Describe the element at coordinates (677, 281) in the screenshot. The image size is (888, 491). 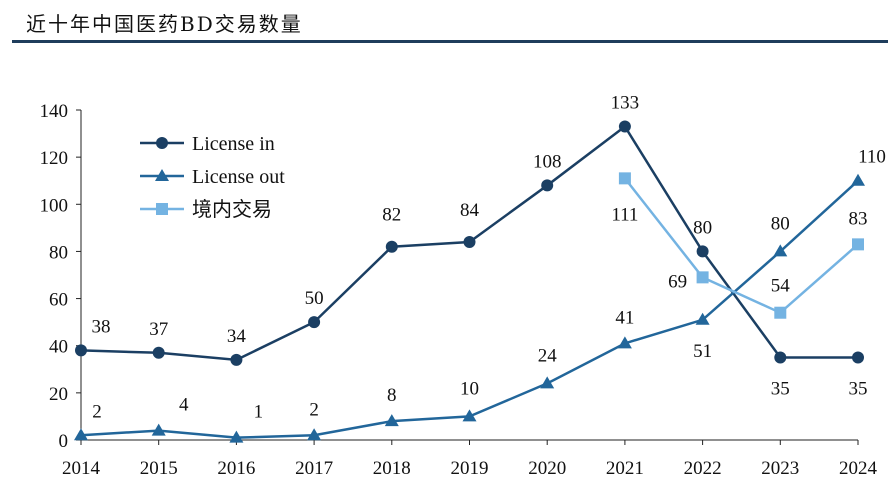
I see `data-label: 69` at that location.